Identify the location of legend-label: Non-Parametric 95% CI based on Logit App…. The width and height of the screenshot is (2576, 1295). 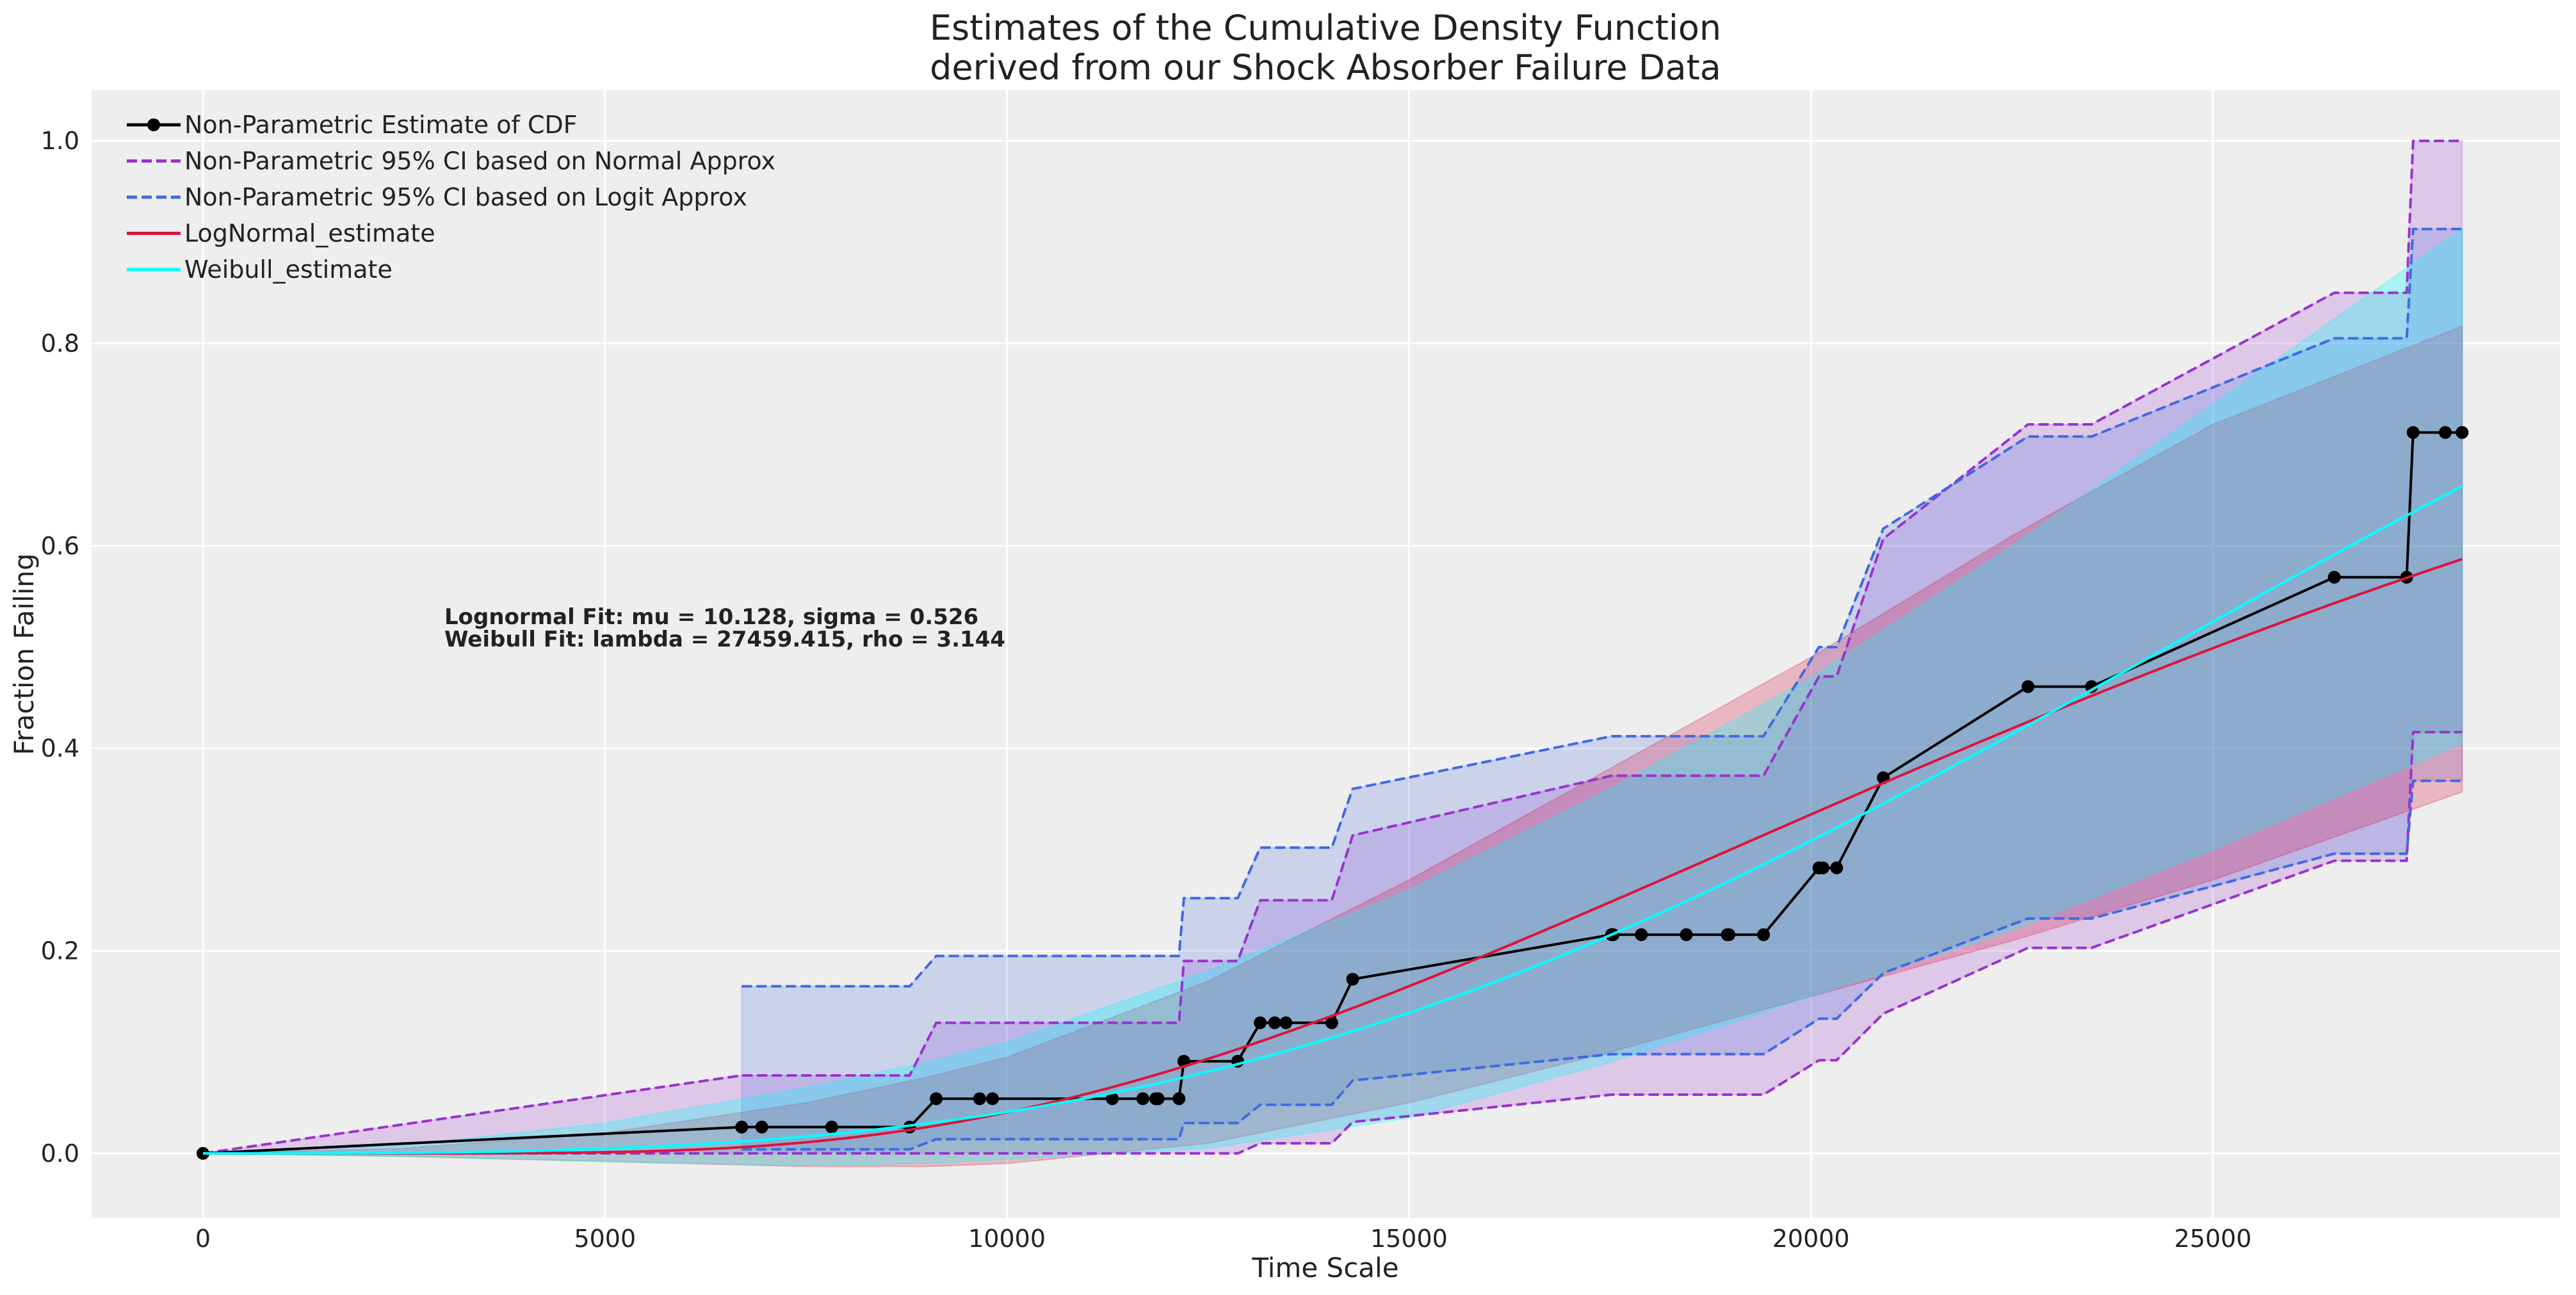
(465, 197).